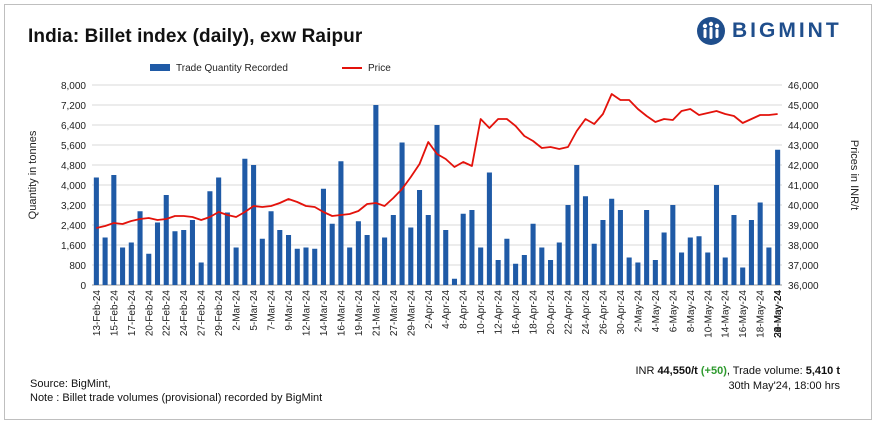  Describe the element at coordinates (499, 312) in the screenshot. I see `x-tick-label: 12-Apr-24` at that location.